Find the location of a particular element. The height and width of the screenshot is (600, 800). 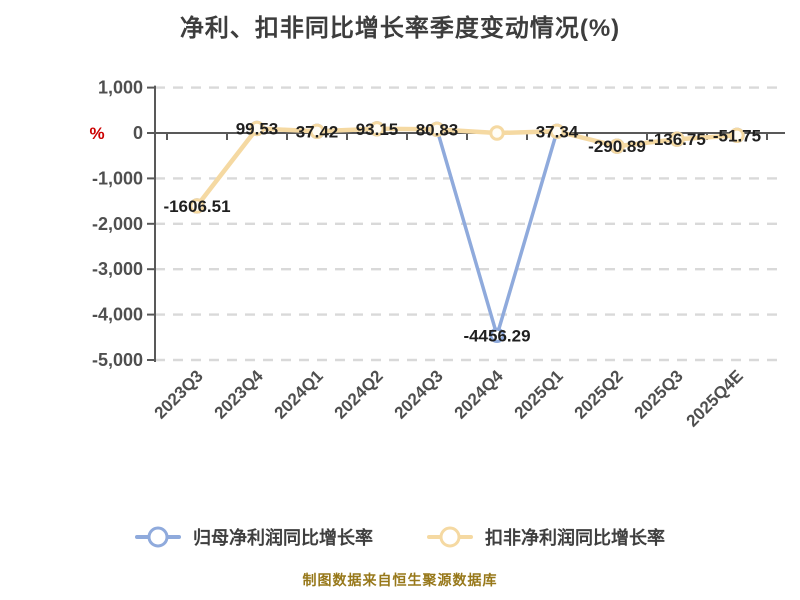

data-point-label: 93.15 is located at coordinates (377, 129).